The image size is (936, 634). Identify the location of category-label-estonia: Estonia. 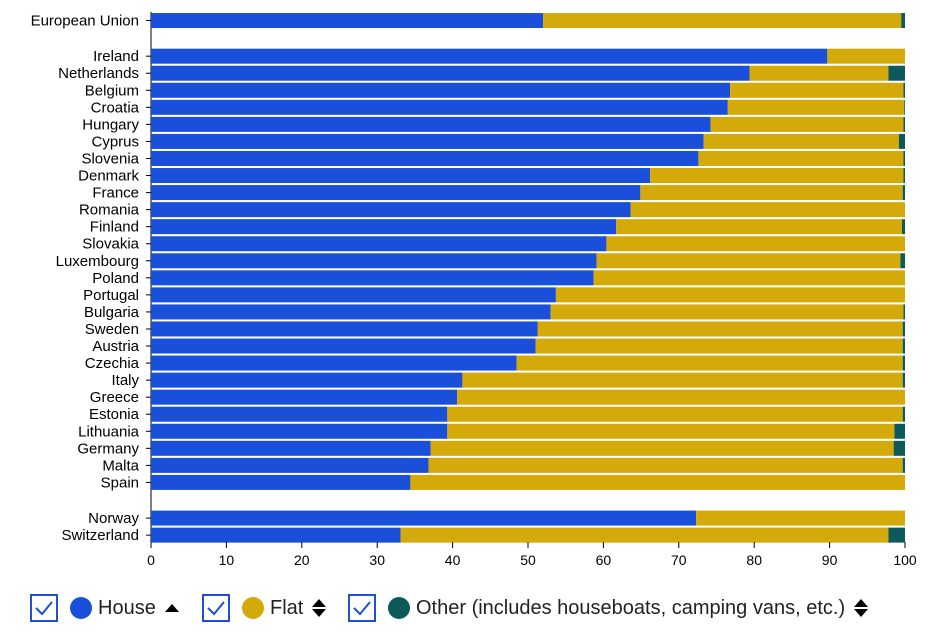
(114, 414).